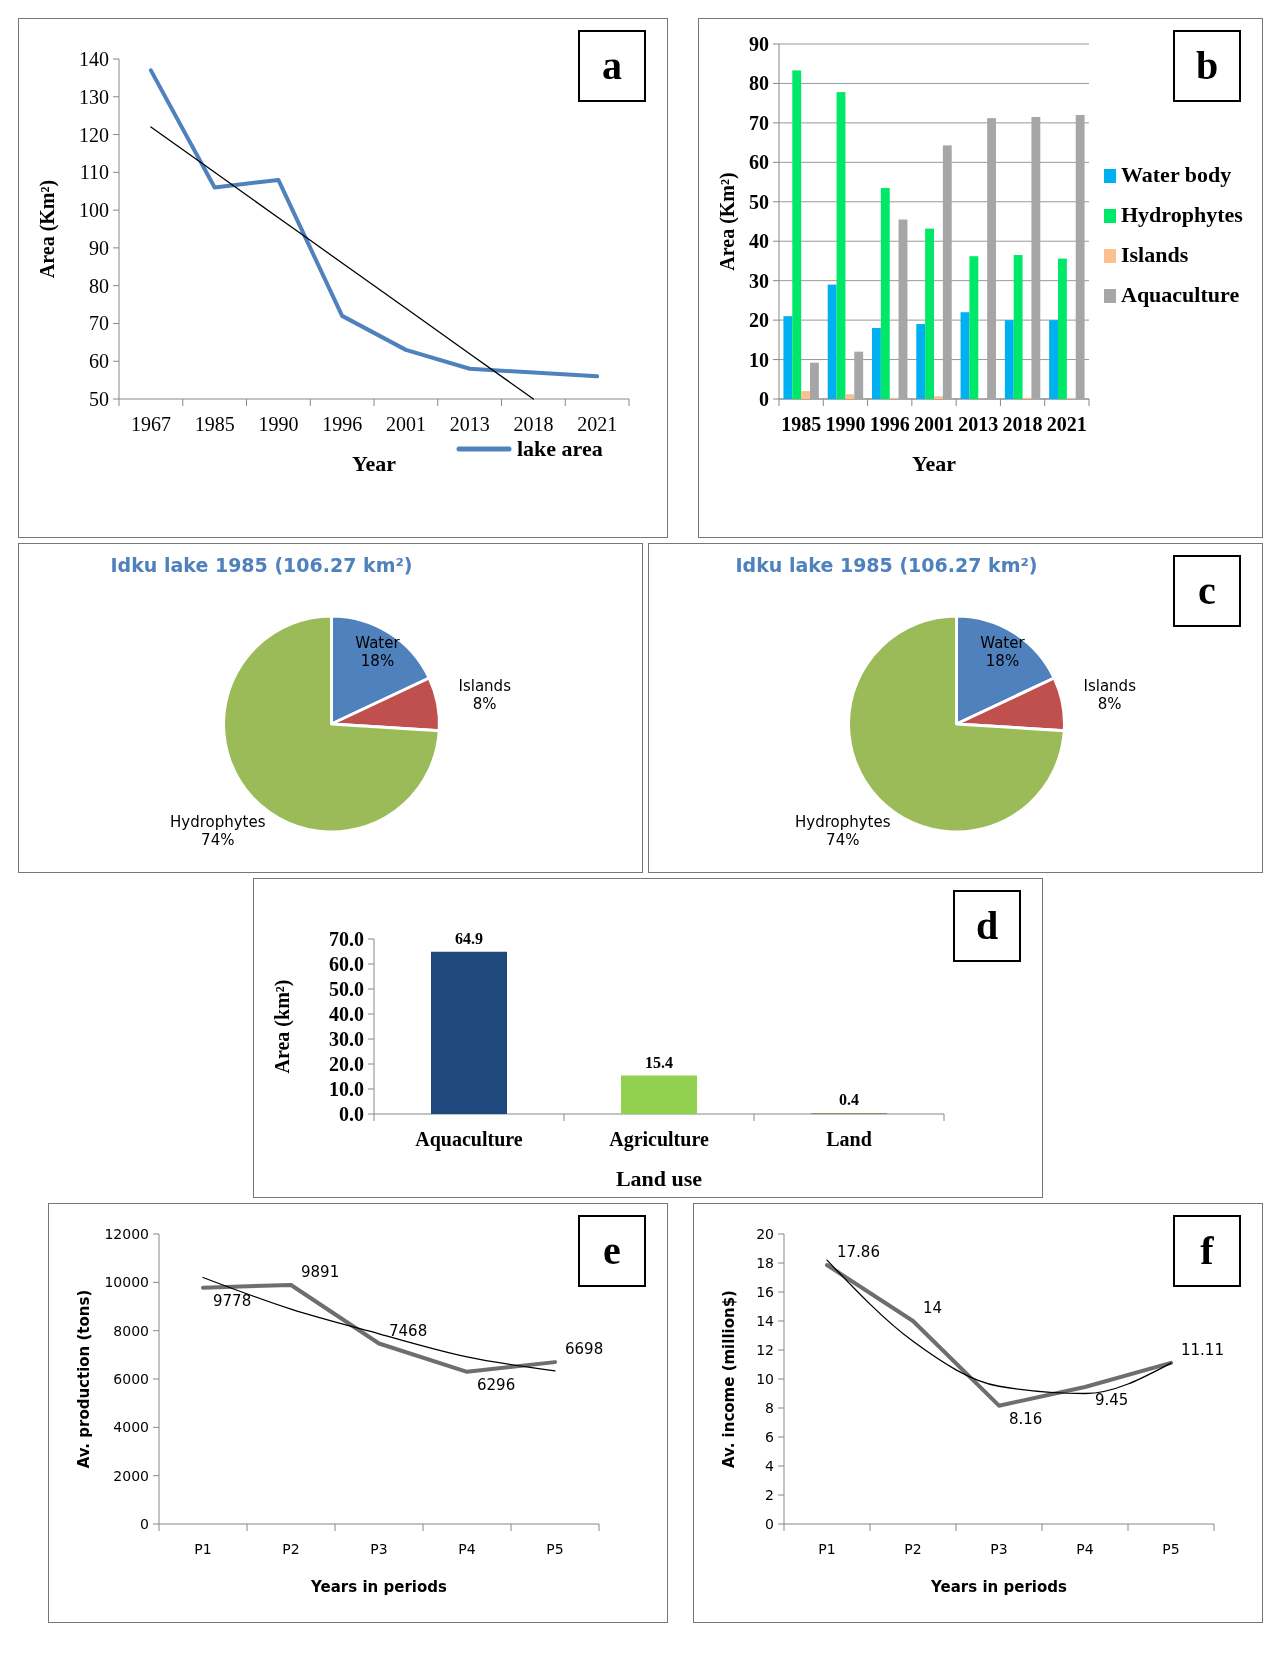  Describe the element at coordinates (765, 1349) in the screenshot. I see `y-tick-label: 12` at that location.